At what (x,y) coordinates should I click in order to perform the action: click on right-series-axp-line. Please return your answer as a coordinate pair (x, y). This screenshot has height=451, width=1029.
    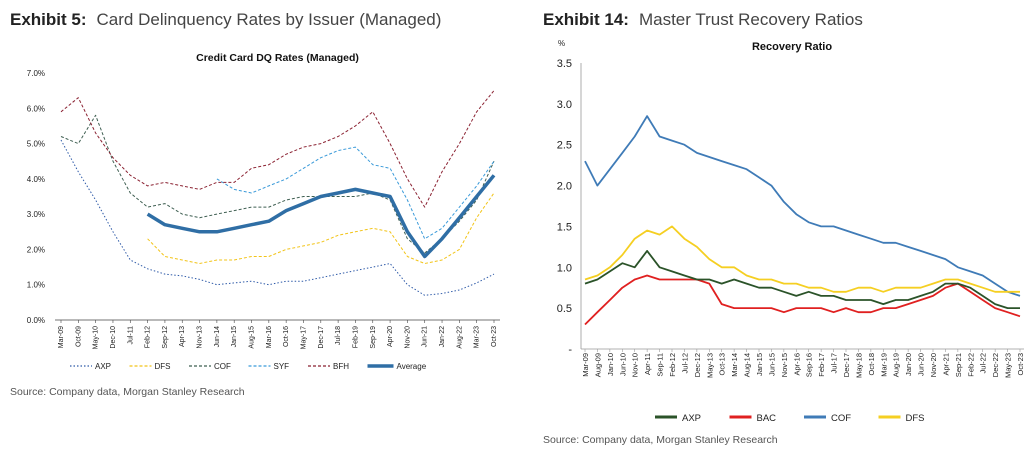
    Looking at the image, I should click on (802, 279).